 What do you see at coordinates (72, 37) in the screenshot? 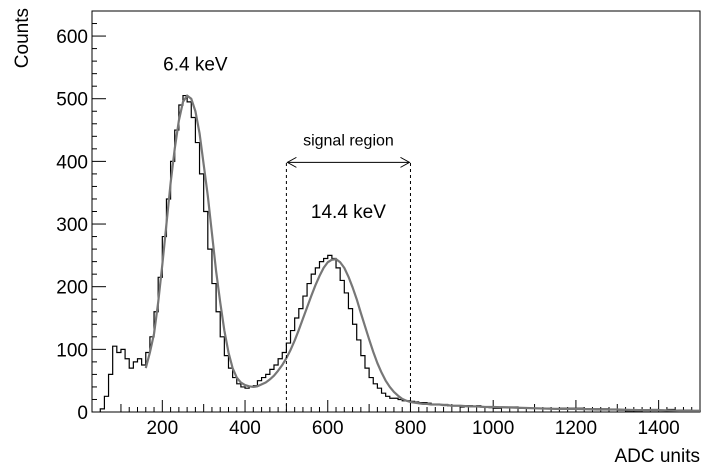
I see `y-tick-label: 600` at bounding box center [72, 37].